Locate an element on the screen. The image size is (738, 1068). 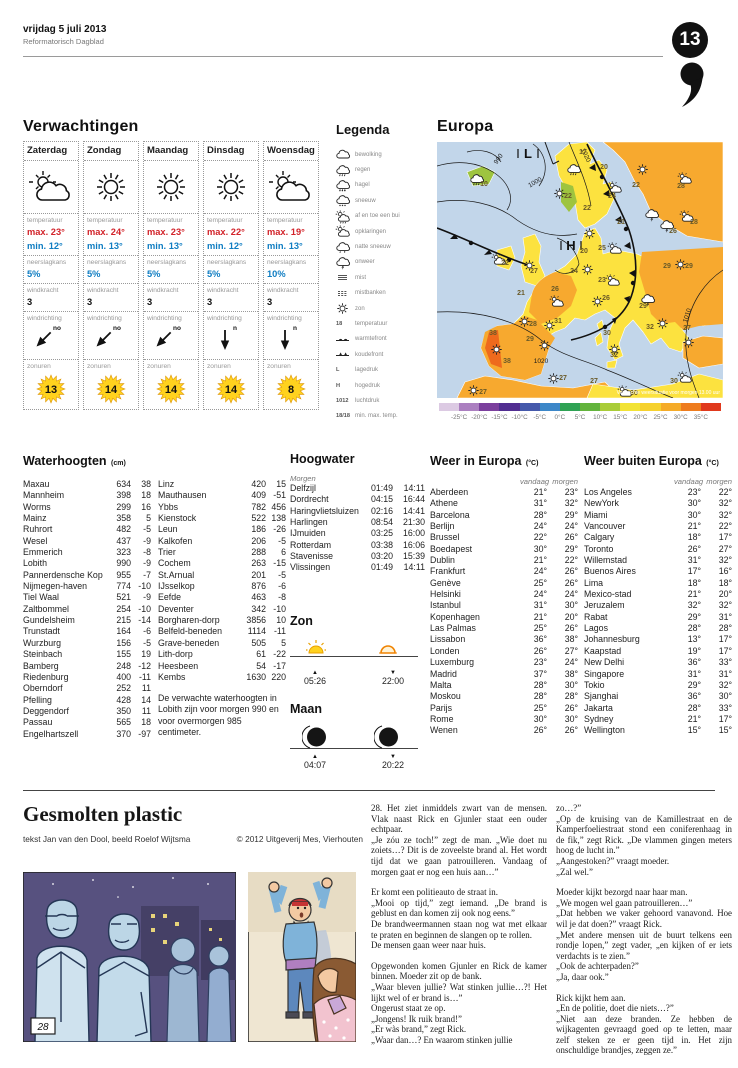
city-weather-row: Buenos Aires 17° 16° is located at coordinates (658, 571).